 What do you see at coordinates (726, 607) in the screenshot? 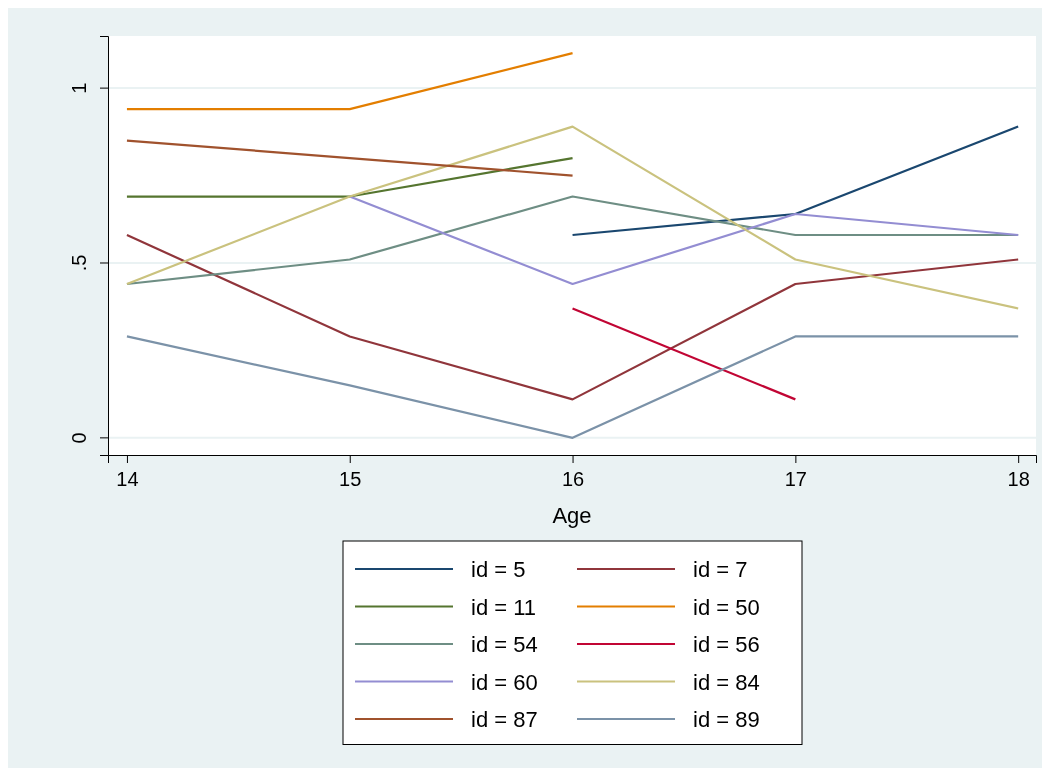
I see `legend-label: id = 50` at bounding box center [726, 607].